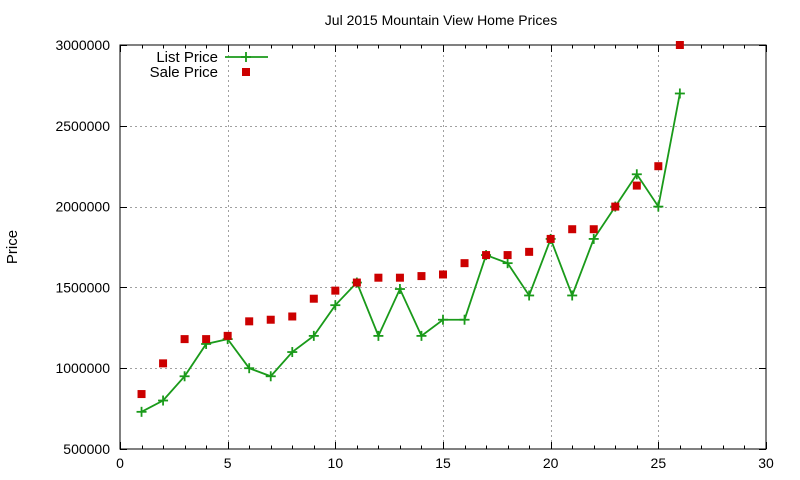  I want to click on legend-swatch-sale-price, so click(246, 72).